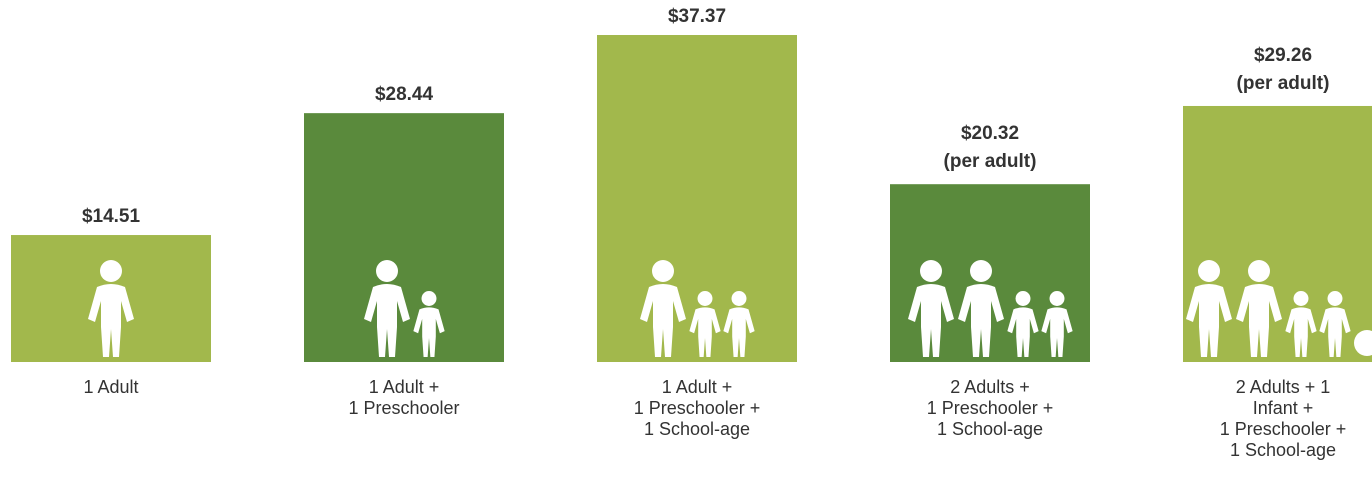 The image size is (1372, 478). What do you see at coordinates (990, 133) in the screenshot?
I see `value-label: $20.32` at bounding box center [990, 133].